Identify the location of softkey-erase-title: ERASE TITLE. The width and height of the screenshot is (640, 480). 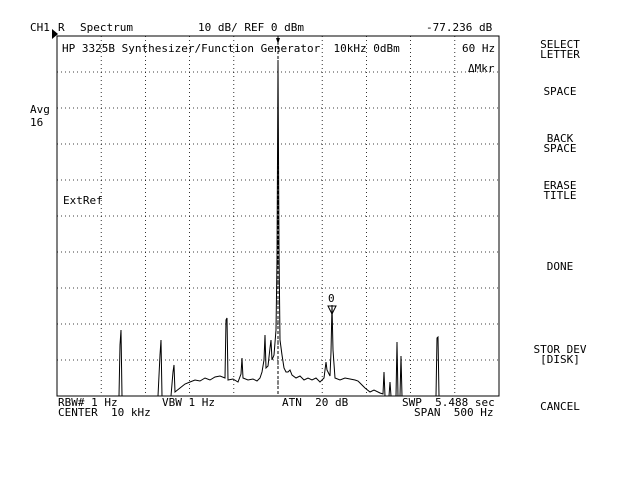
(560, 190).